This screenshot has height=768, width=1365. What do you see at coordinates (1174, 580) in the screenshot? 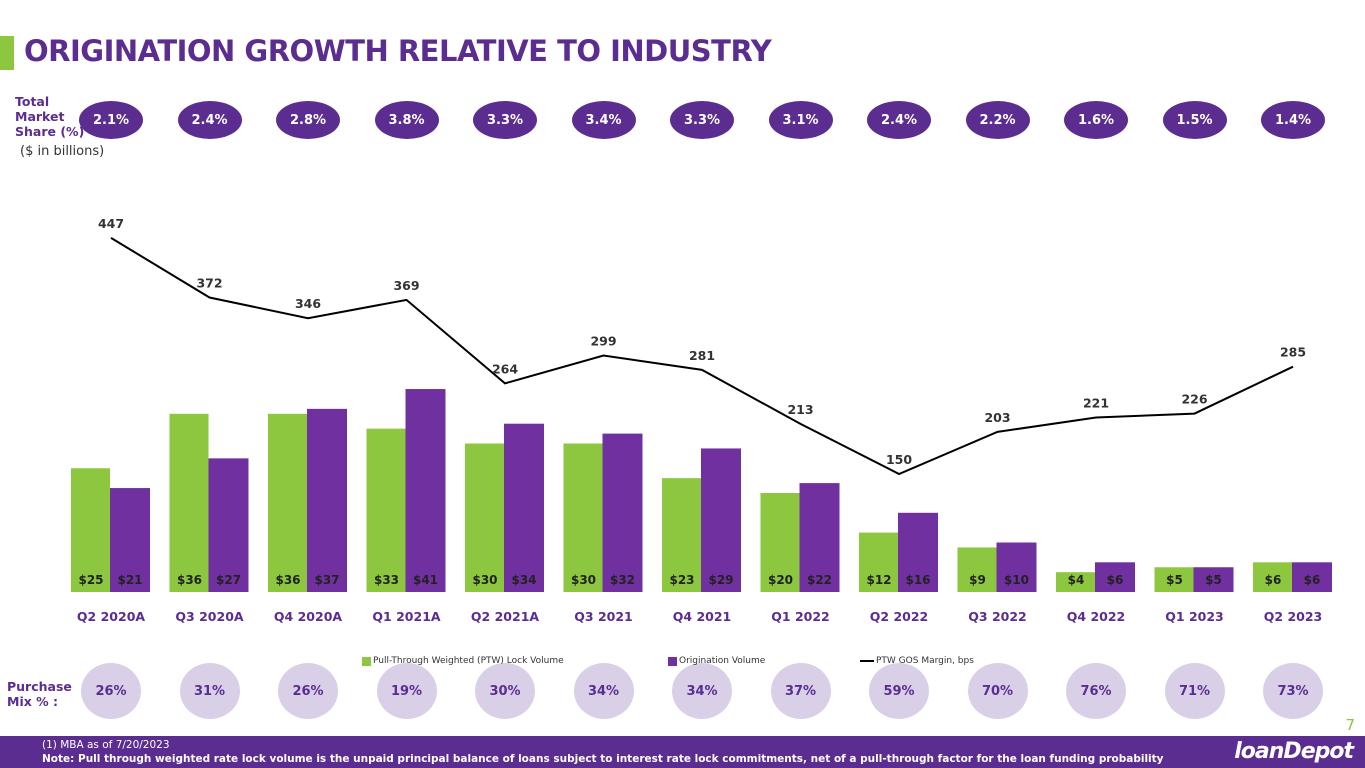
I see `bar-label-ptw: $5` at bounding box center [1174, 580].